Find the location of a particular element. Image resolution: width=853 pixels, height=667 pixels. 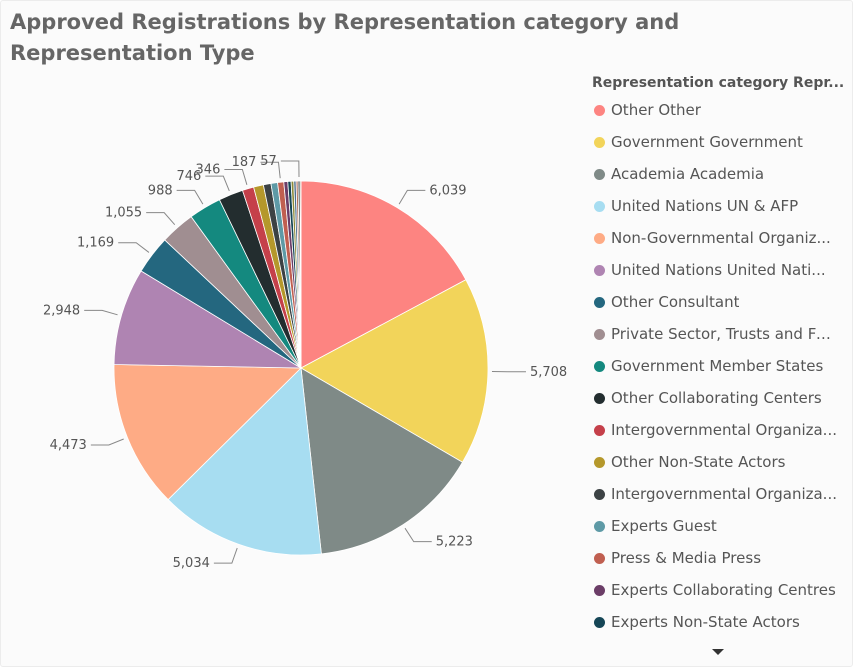

legend-label: Other Other is located at coordinates (656, 110).